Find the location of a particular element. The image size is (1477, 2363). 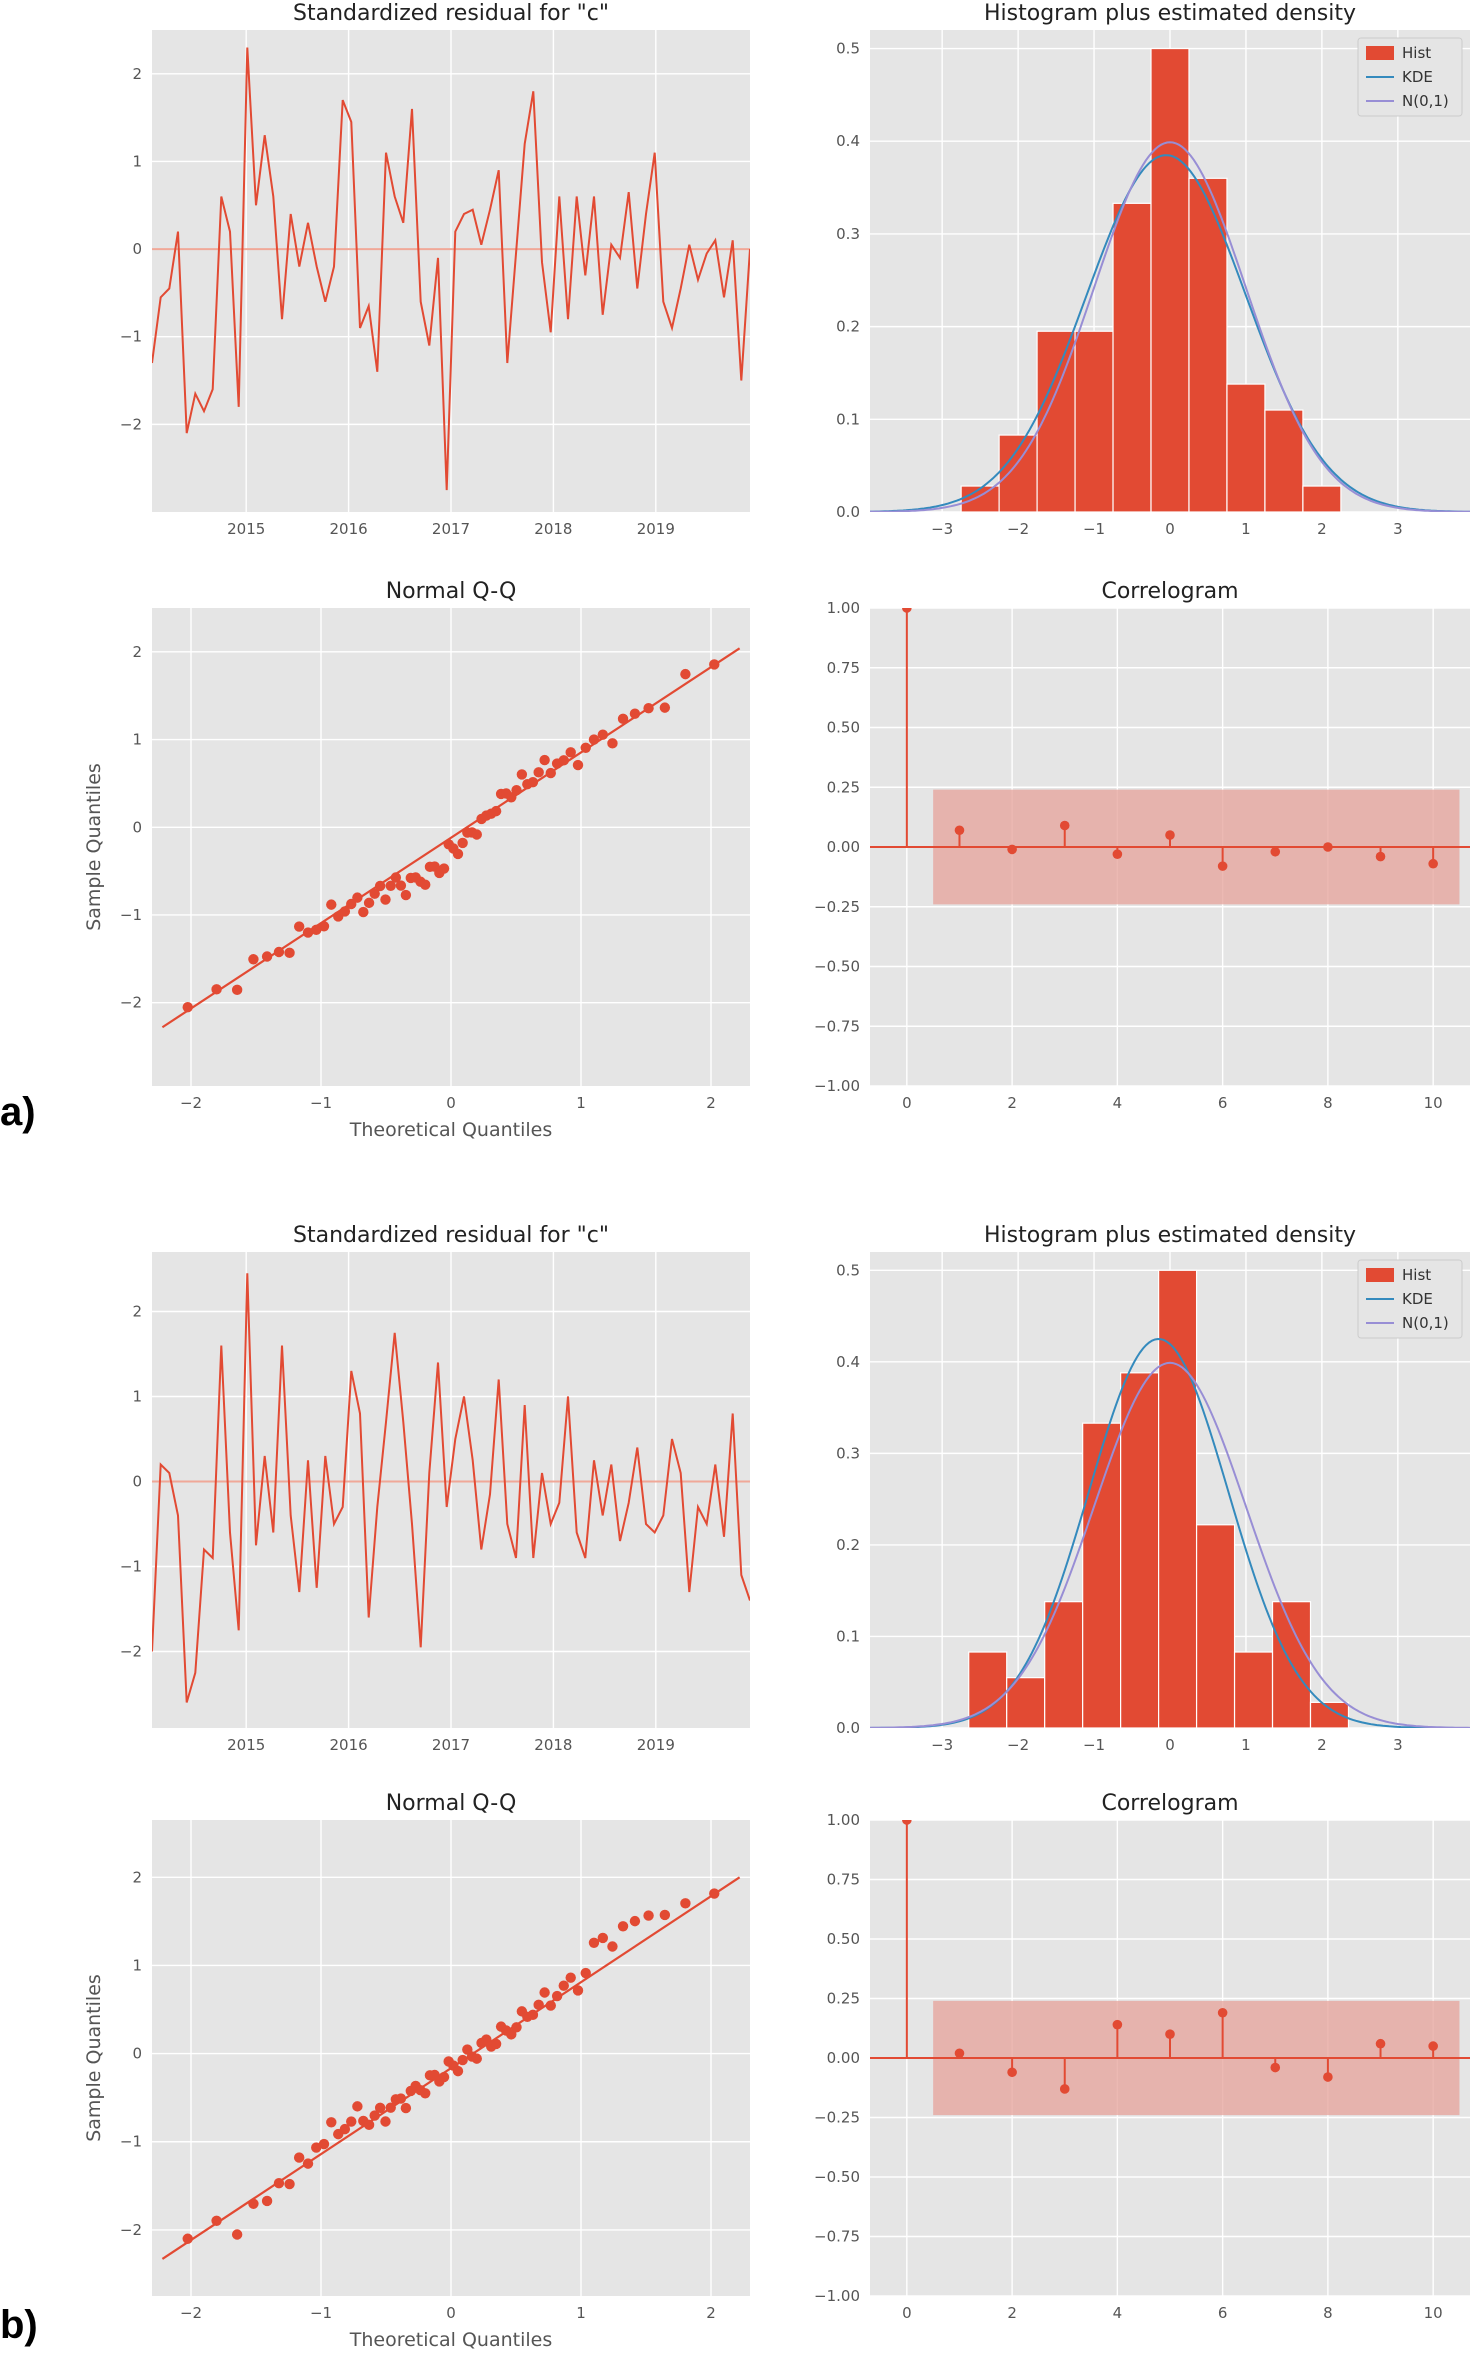

chart-a-top-left-xtick-label: 2017 is located at coordinates (451, 529).